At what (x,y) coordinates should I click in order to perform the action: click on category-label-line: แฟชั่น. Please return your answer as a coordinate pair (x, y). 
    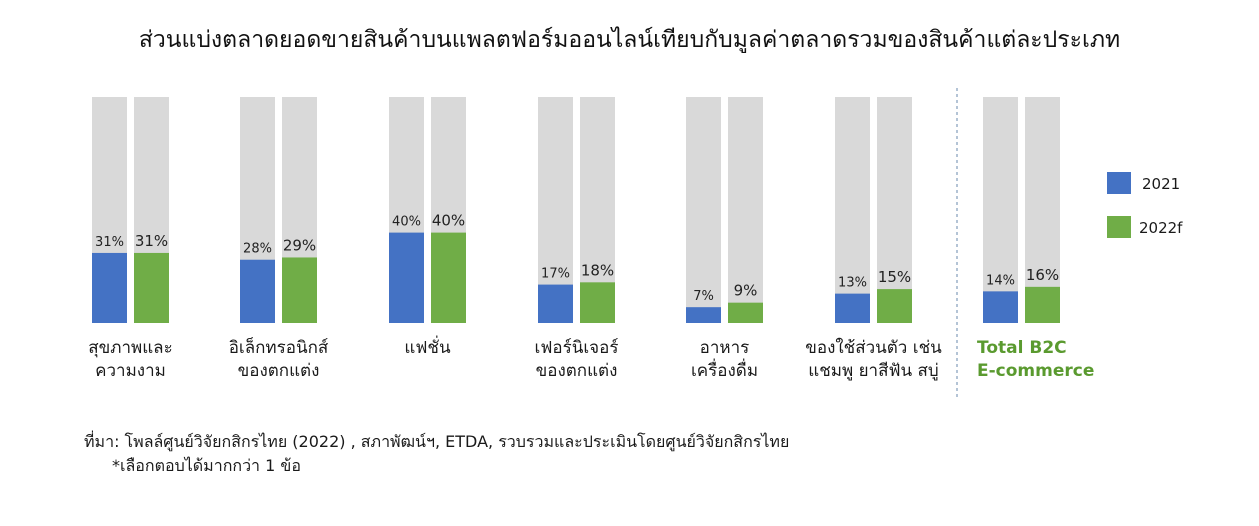
    Looking at the image, I should click on (427, 346).